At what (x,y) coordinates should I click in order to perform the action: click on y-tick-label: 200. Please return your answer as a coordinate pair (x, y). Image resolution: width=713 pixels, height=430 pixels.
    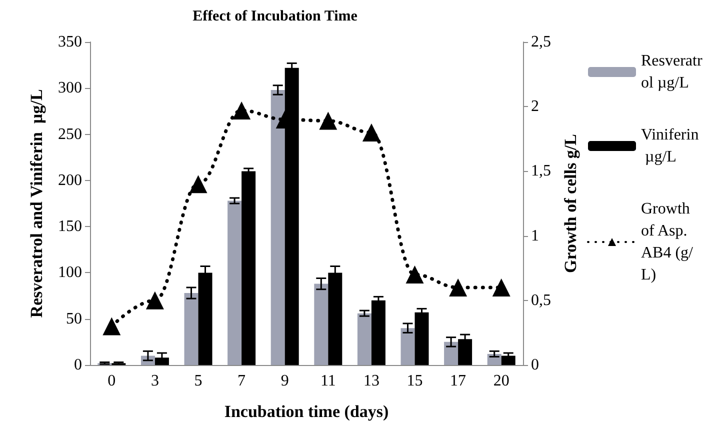
    Looking at the image, I should click on (70, 180).